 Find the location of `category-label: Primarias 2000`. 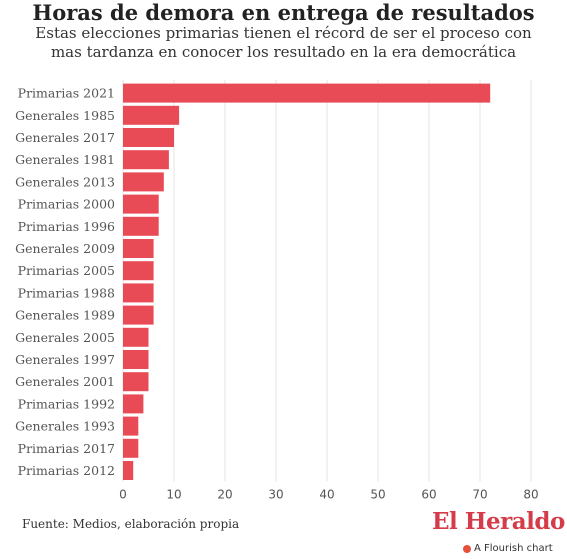

category-label: Primarias 2000 is located at coordinates (66, 204).